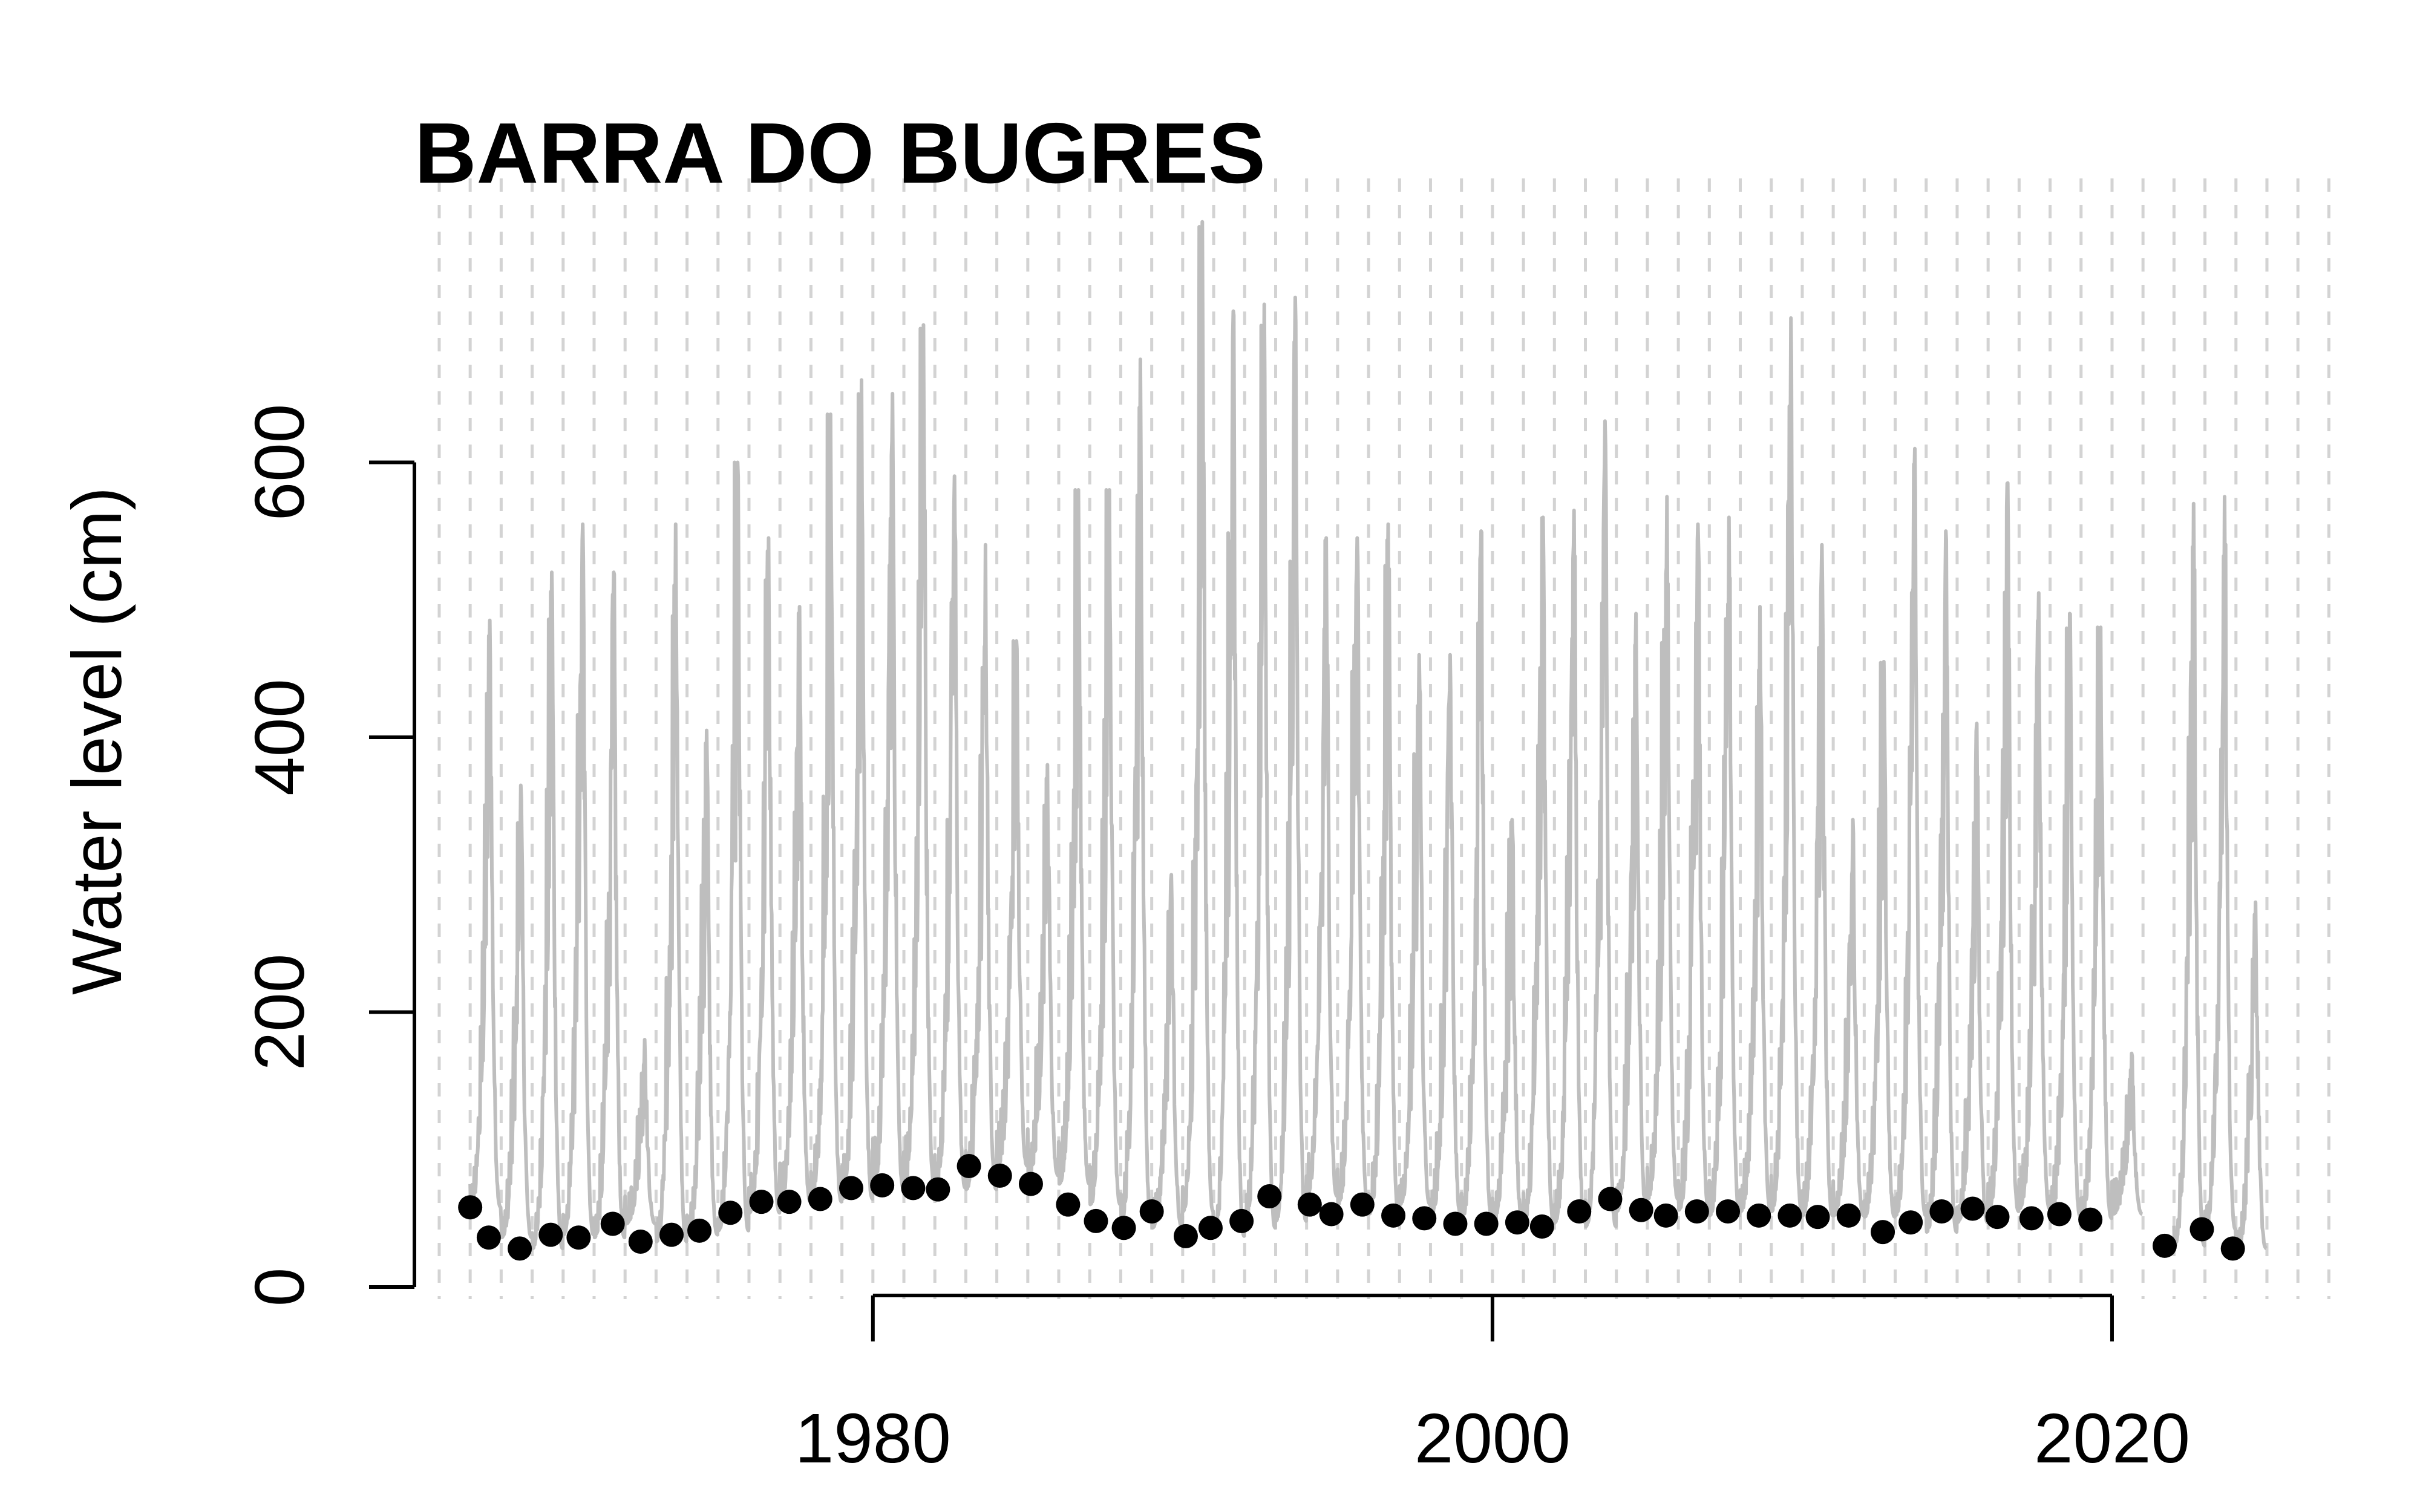 This screenshot has width=2420, height=1512. Describe the element at coordinates (2112, 1438) in the screenshot. I see `x-tick-label-2020: 2020` at that location.